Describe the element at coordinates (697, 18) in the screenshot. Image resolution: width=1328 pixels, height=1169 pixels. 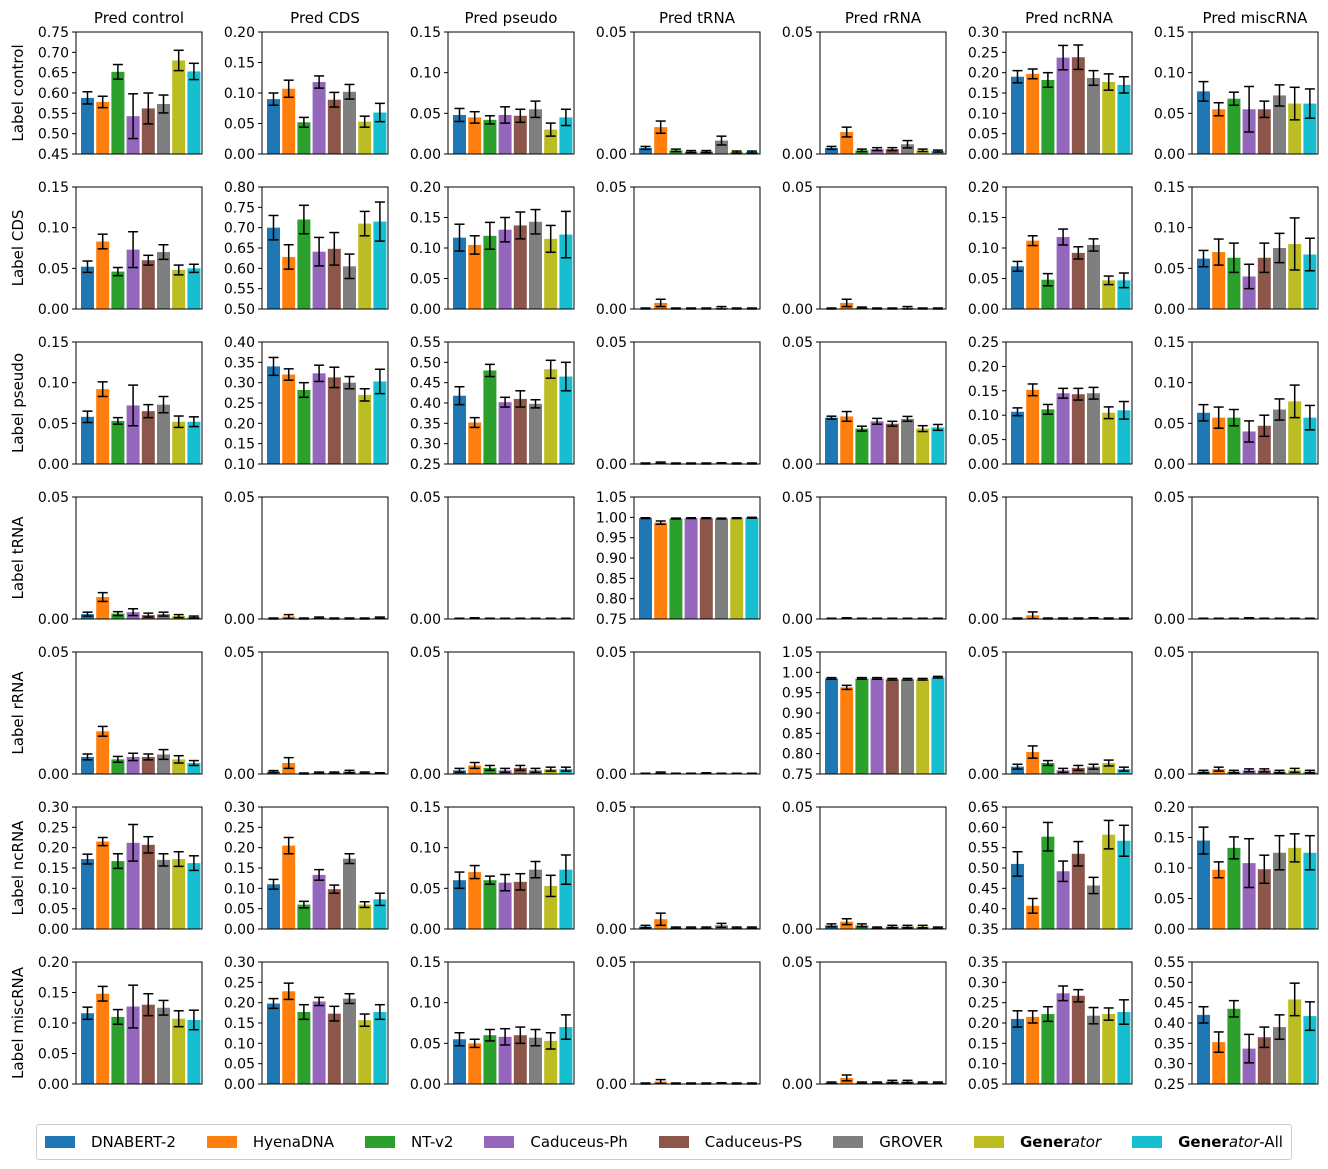
I see `column-title: Pred tRNA` at that location.